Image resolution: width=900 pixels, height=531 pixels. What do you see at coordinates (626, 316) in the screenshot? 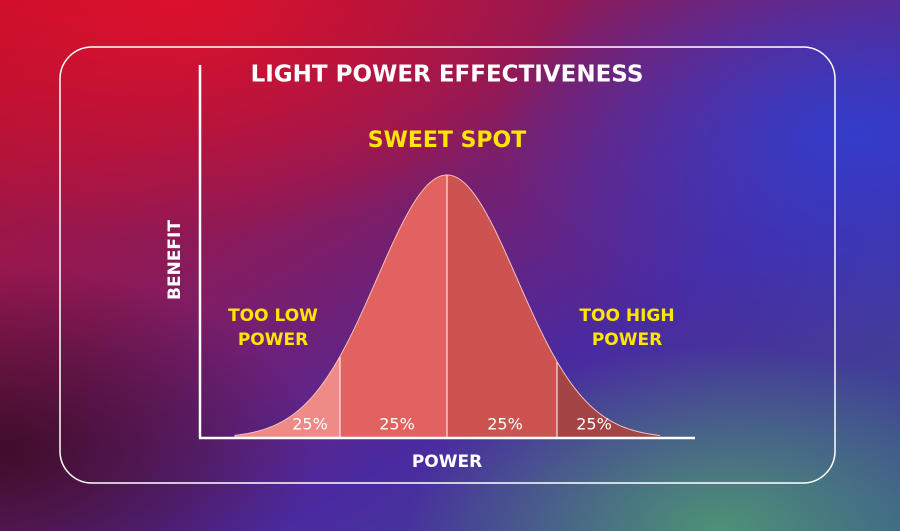
I see `too-high-label: TOO HIGH` at bounding box center [626, 316].